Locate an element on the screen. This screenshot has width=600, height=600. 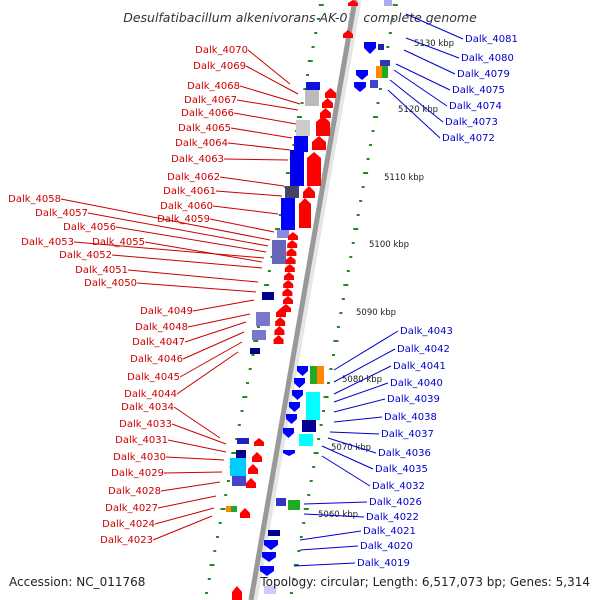
gene-label: Dalk_4056 is located at coordinates (89, 227).